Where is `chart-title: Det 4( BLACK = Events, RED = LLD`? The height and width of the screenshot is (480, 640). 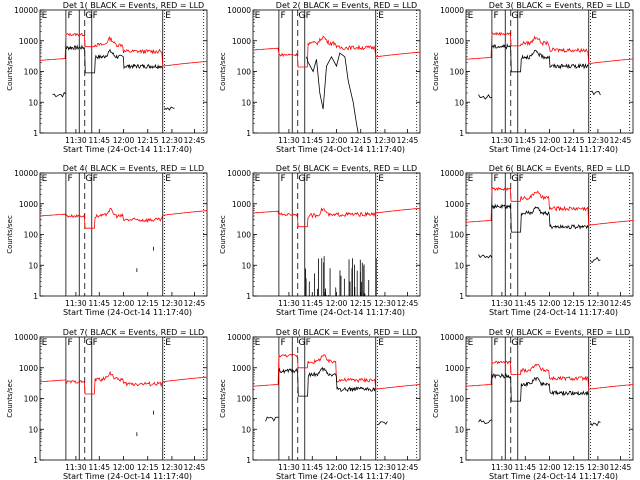 chart-title: Det 4( BLACK = Events, RED = LLD is located at coordinates (133, 168).